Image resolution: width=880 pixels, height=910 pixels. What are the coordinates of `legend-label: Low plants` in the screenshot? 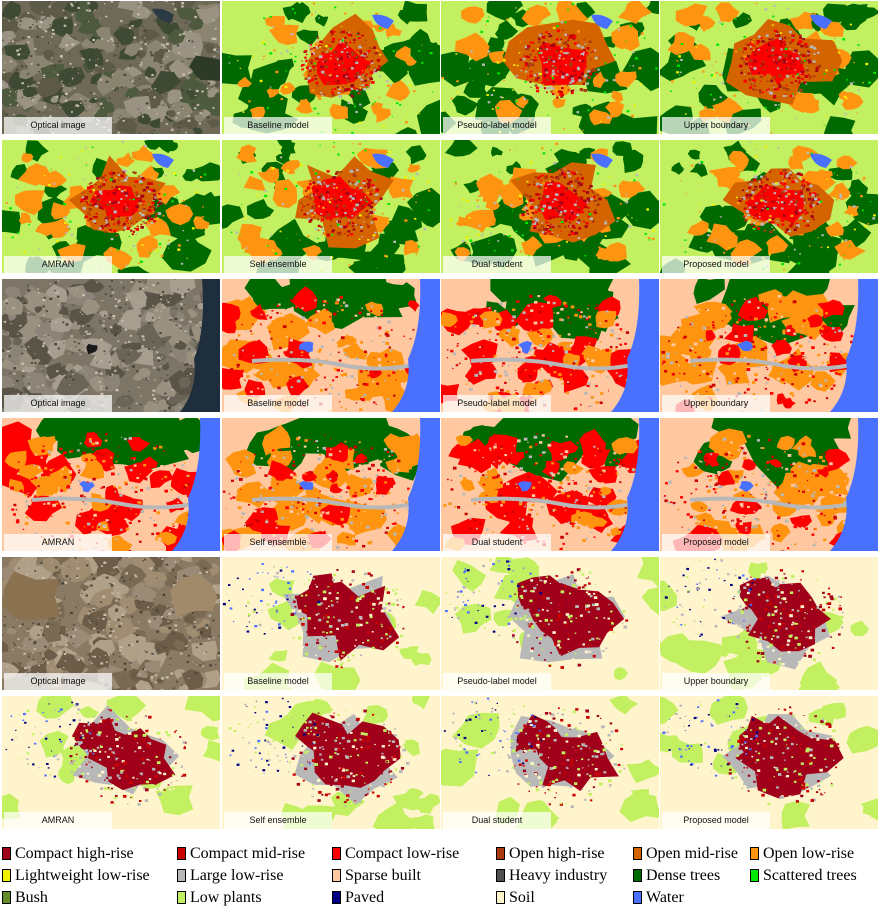 It's located at (226, 897).